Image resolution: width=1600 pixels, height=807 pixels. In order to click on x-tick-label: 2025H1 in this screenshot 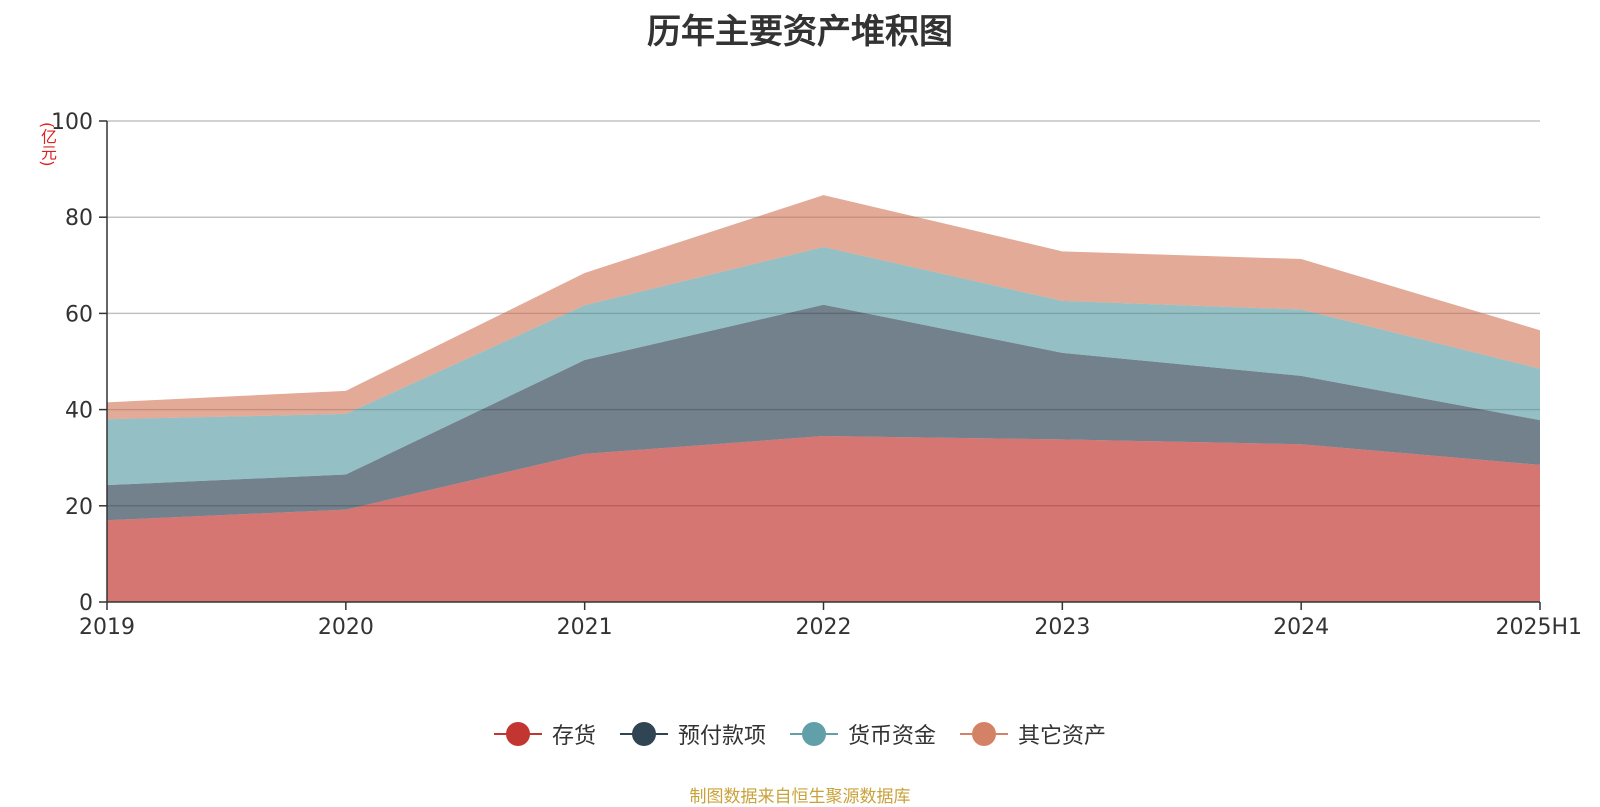, I will do `click(1538, 627)`.